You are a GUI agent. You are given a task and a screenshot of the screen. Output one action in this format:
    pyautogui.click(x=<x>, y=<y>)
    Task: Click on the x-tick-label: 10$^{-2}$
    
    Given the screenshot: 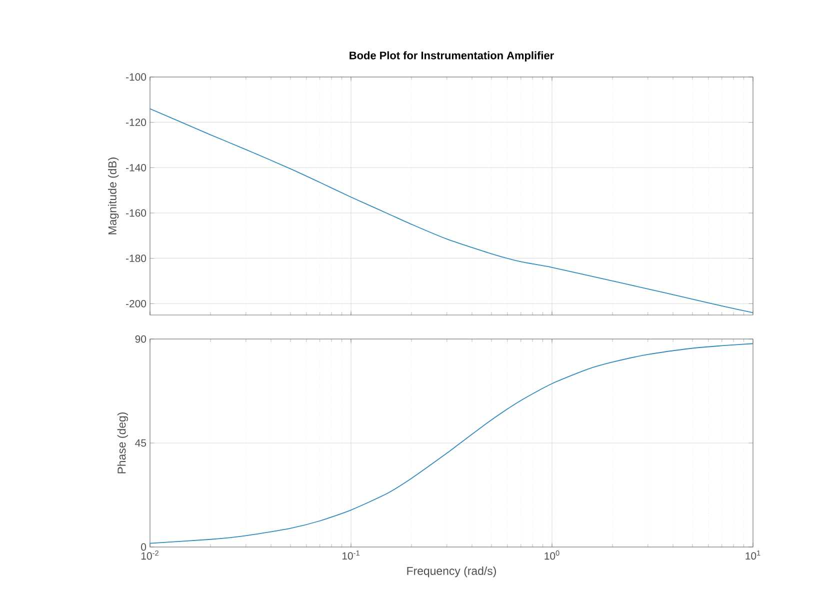 What is the action you would take?
    pyautogui.click(x=149, y=555)
    